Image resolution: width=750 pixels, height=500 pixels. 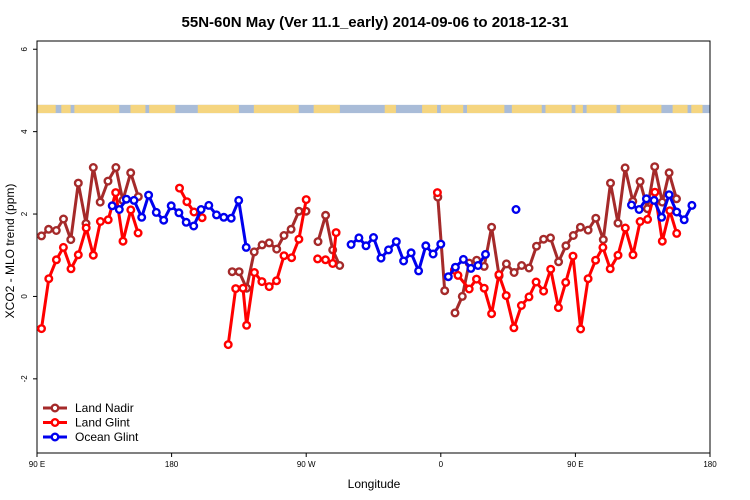 I want to click on x-tick-label: 90 W, so click(x=306, y=464).